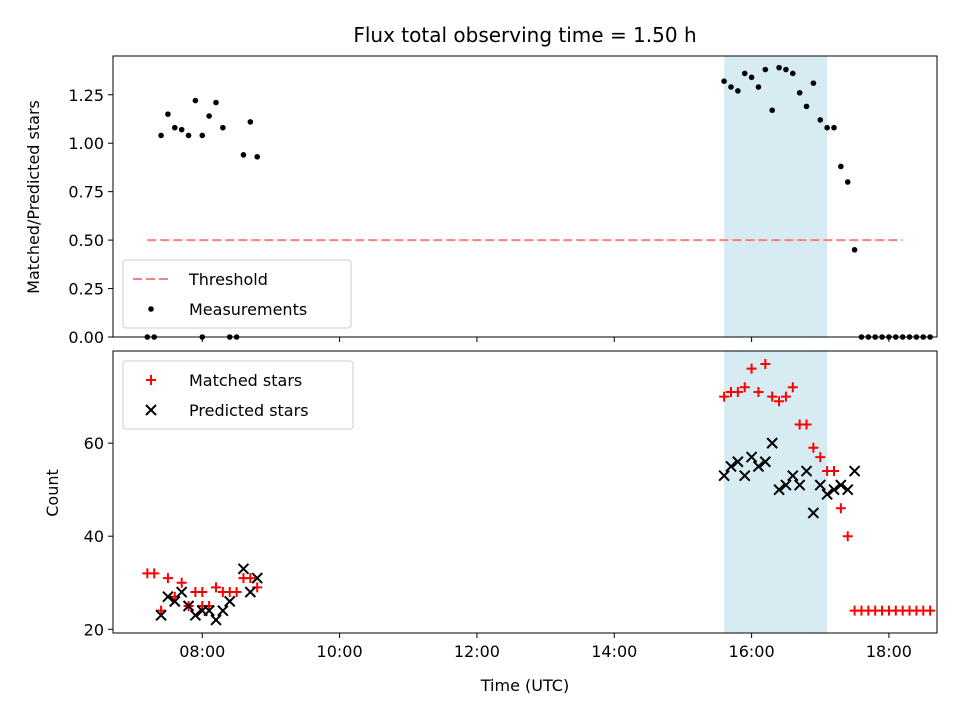 This screenshot has height=720, width=960. What do you see at coordinates (151, 410) in the screenshot?
I see `legend-x-swatch` at bounding box center [151, 410].